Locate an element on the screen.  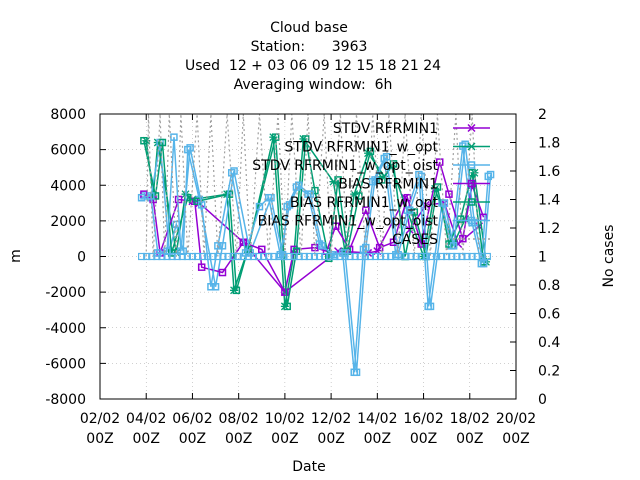
y-tick-label: -2000 is located at coordinates (65, 293).